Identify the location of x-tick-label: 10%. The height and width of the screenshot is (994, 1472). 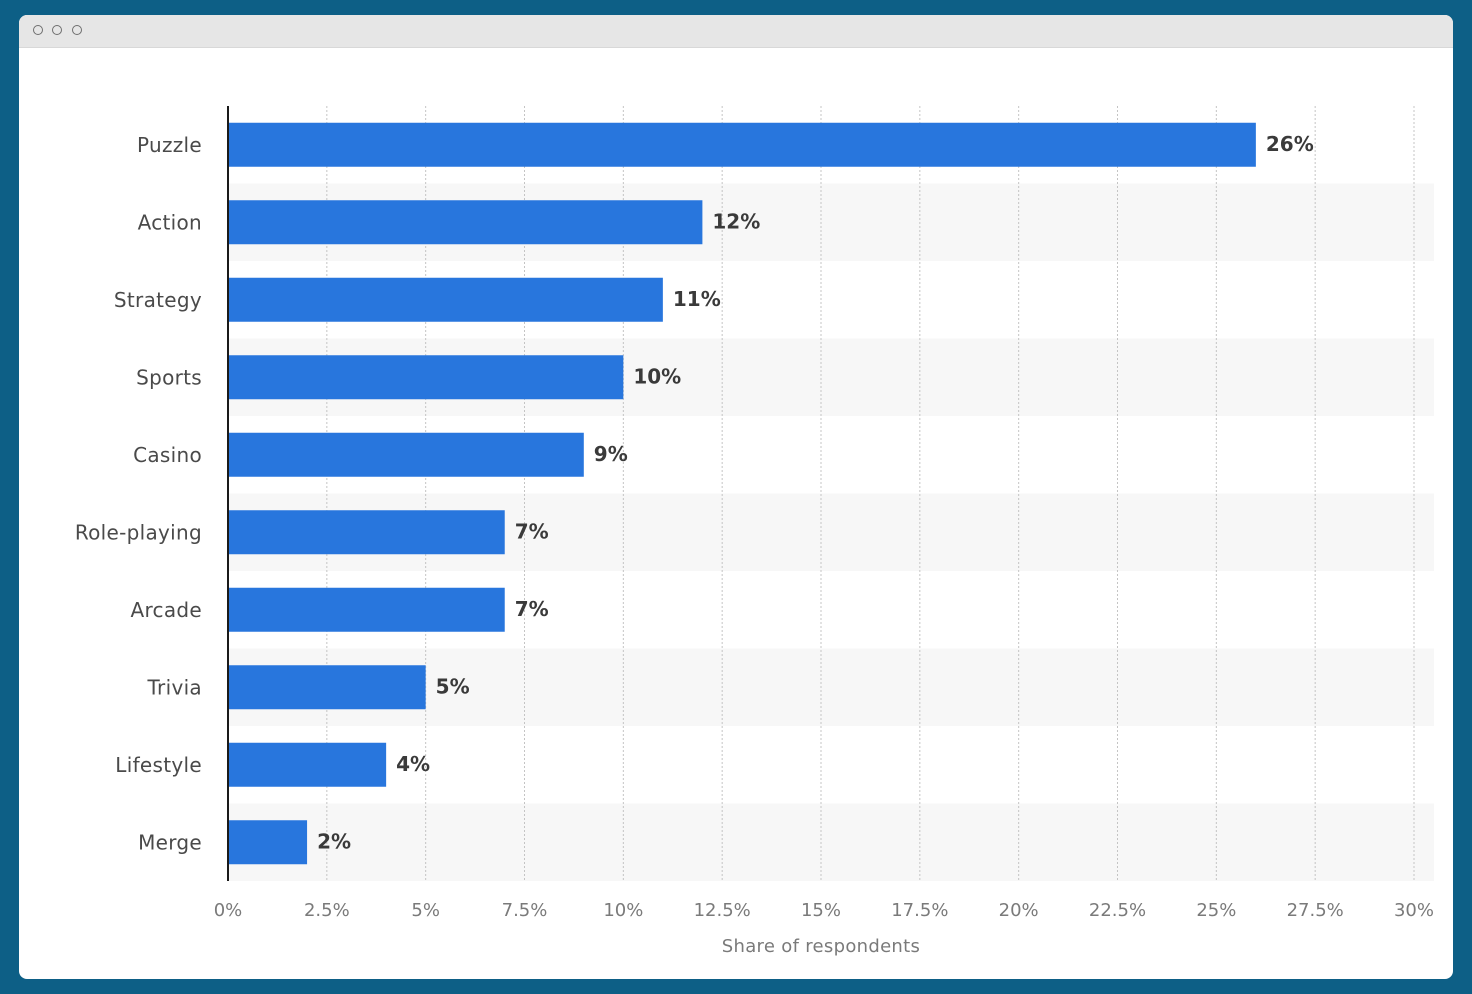
(623, 910).